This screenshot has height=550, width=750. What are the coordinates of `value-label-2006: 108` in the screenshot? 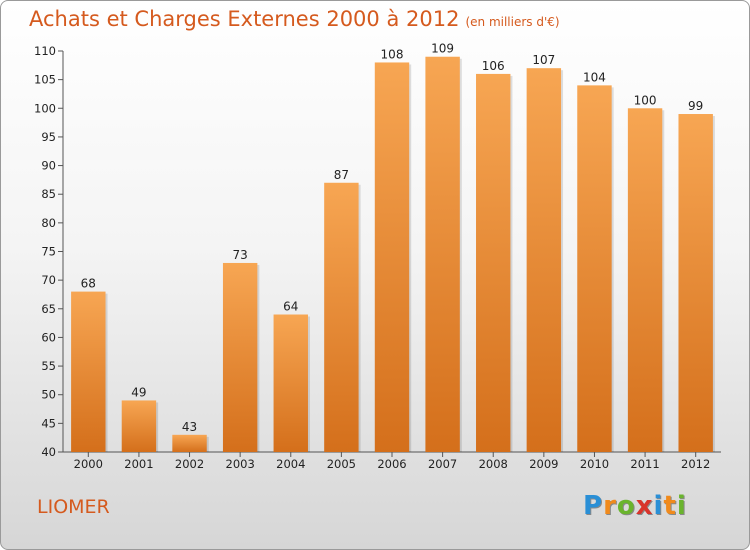 It's located at (392, 54).